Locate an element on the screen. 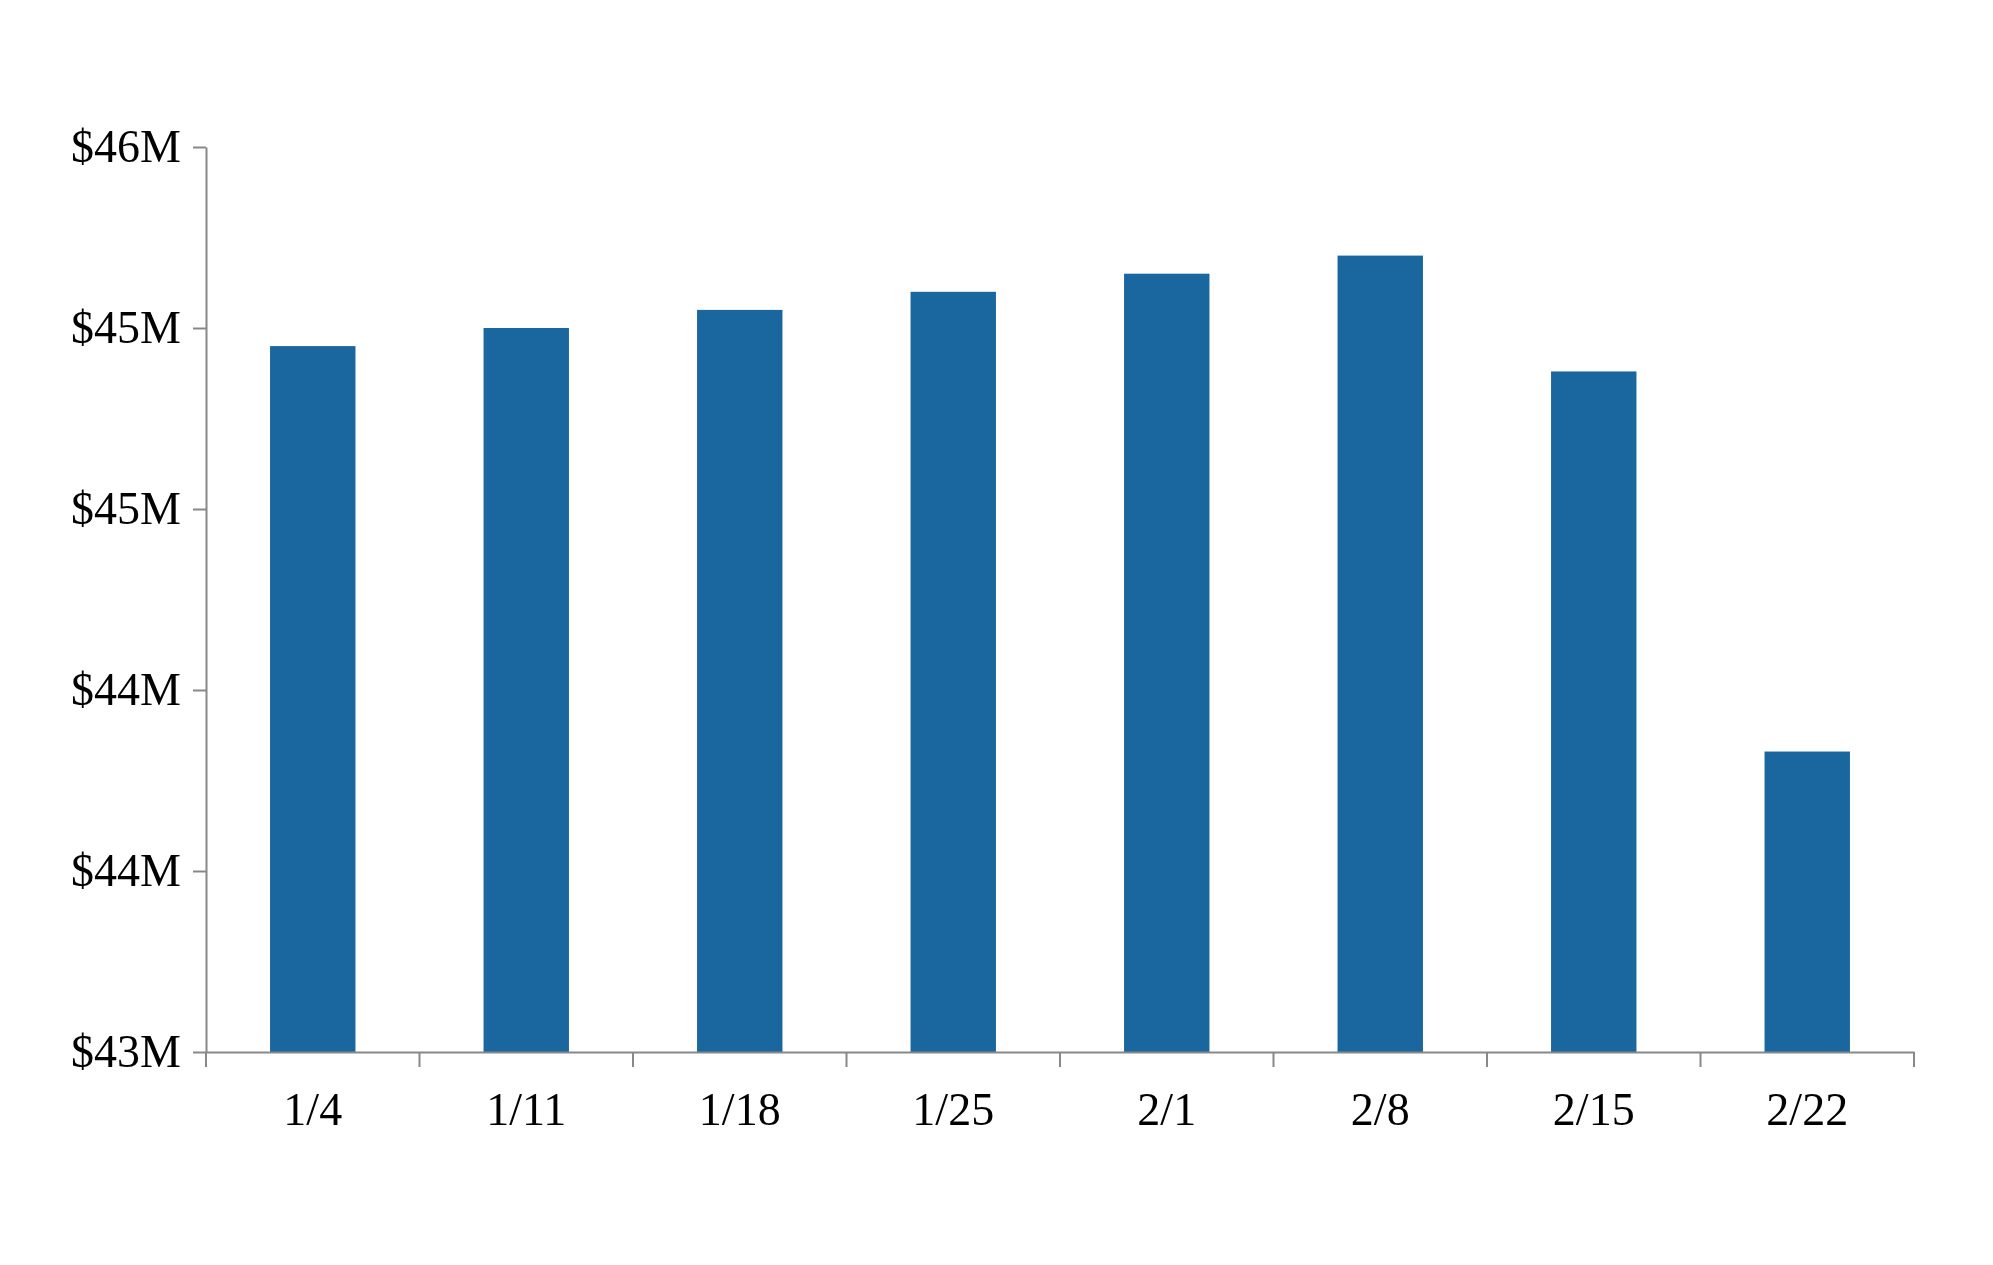 The height and width of the screenshot is (1265, 1993). y-tick-label: $43M is located at coordinates (126, 1052).